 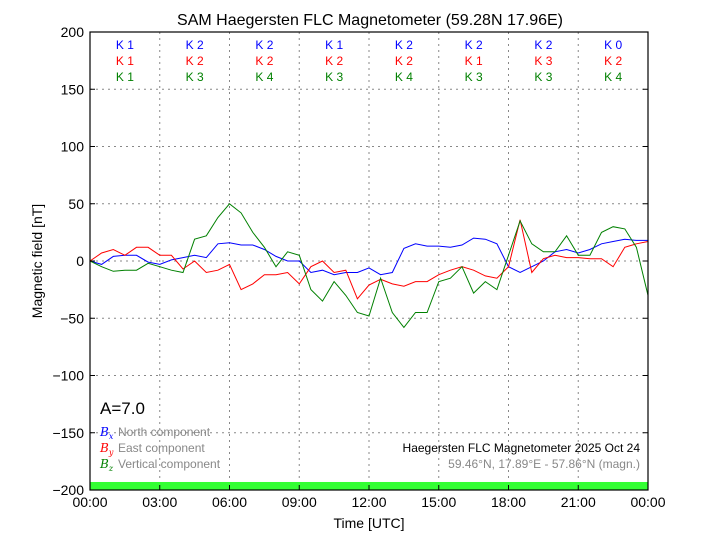 What do you see at coordinates (76, 204) in the screenshot?
I see `y-tick-label: 50` at bounding box center [76, 204].